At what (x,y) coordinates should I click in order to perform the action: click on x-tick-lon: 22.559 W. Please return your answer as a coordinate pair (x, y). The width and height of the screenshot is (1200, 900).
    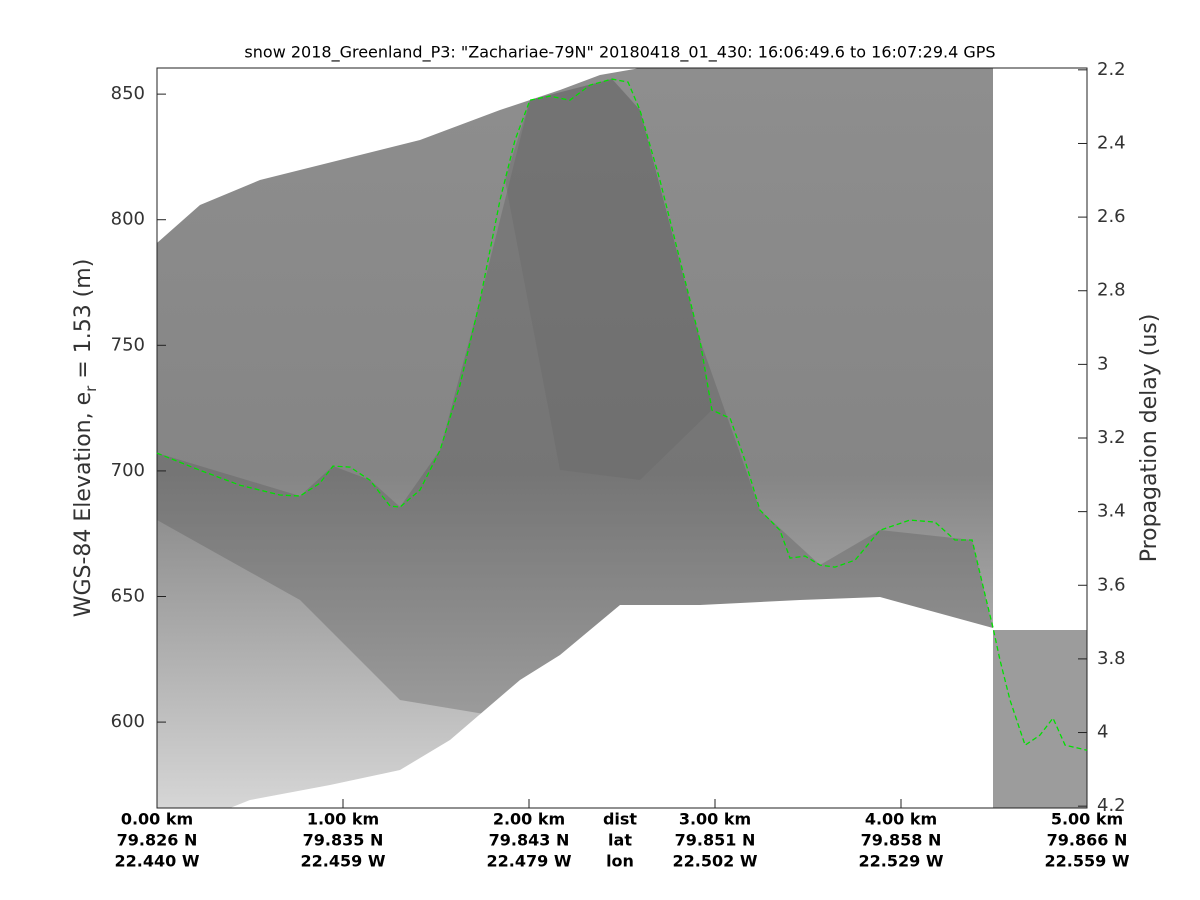
    Looking at the image, I should click on (1087, 861).